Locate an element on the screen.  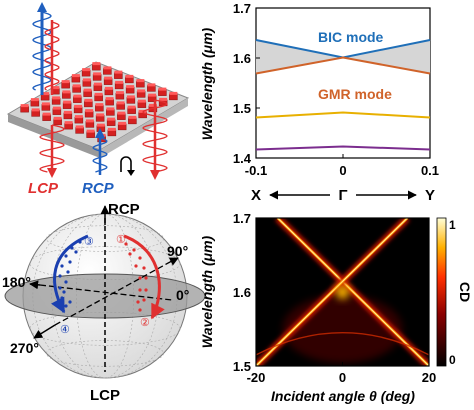
k-path-y: Y is located at coordinates (430, 195).